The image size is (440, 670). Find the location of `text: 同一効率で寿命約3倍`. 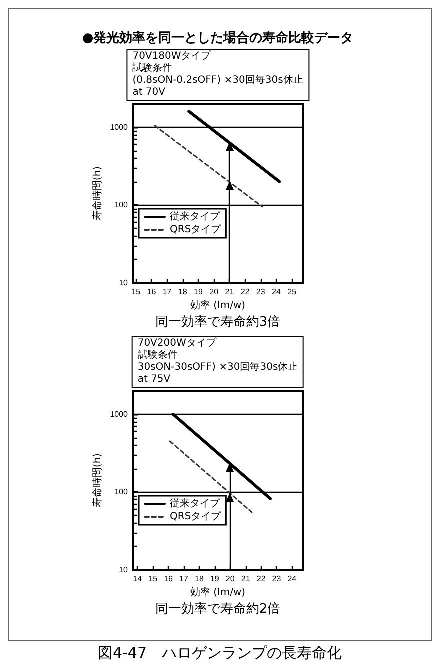

text: 同一効率で寿命約3倍 is located at coordinates (218, 322).